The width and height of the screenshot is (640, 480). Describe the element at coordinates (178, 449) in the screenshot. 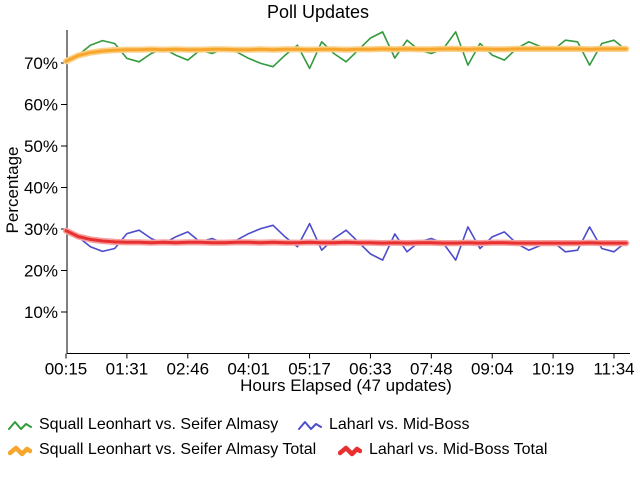

I see `legend-label-squall-seifer-total: Squall Leonhart vs. Seifer Almasy Total` at that location.